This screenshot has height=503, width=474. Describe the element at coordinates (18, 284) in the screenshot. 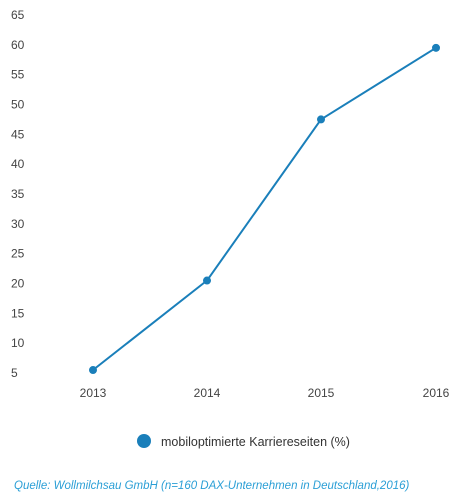

I see `y-tick-label: 20` at that location.